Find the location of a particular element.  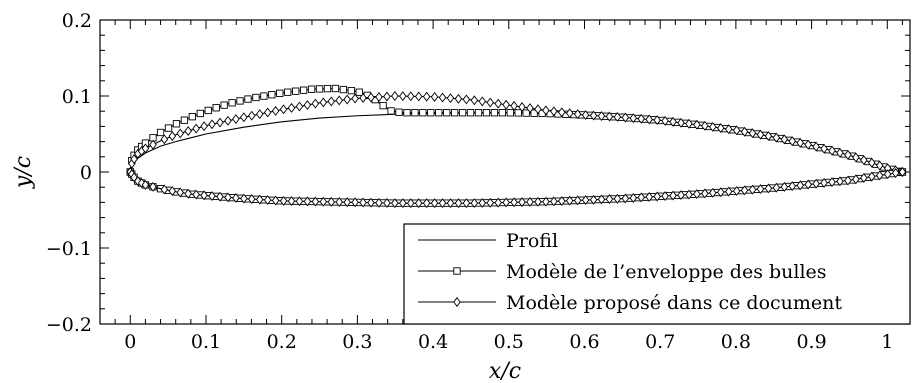

legend-box is located at coordinates (657, 274).